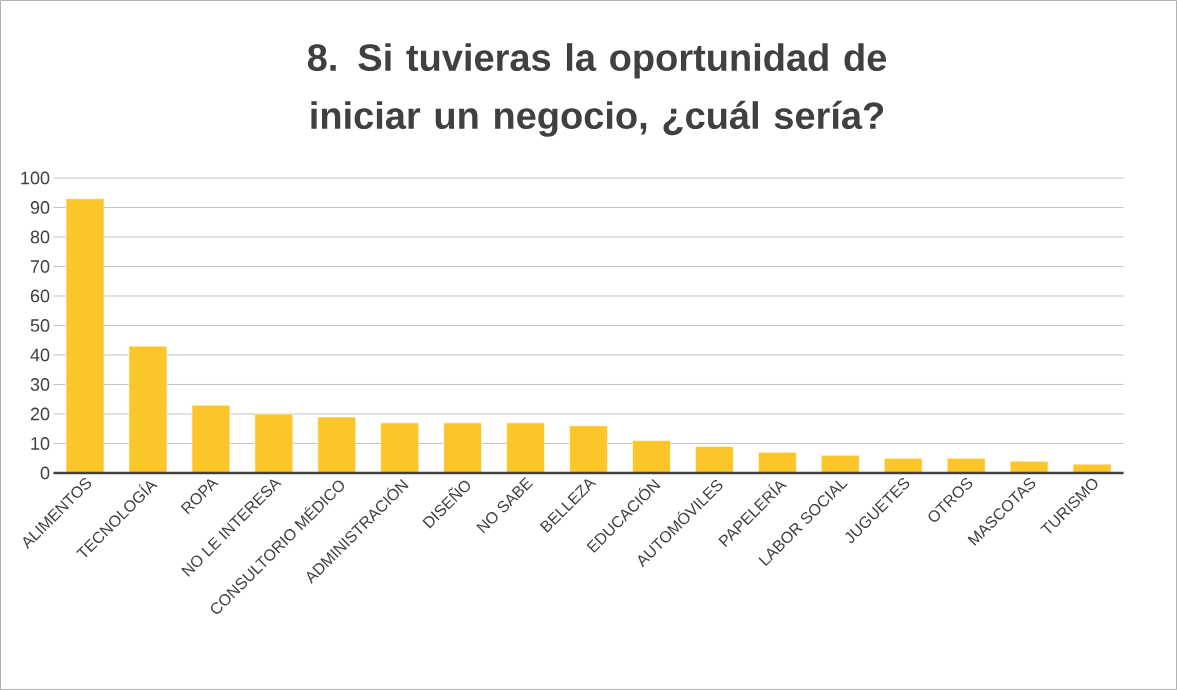  Describe the element at coordinates (597, 90) in the screenshot. I see `chart-title: 8. Si tuvieras la oportunidad de iniciar un negocio, ¿cuál sería?` at that location.